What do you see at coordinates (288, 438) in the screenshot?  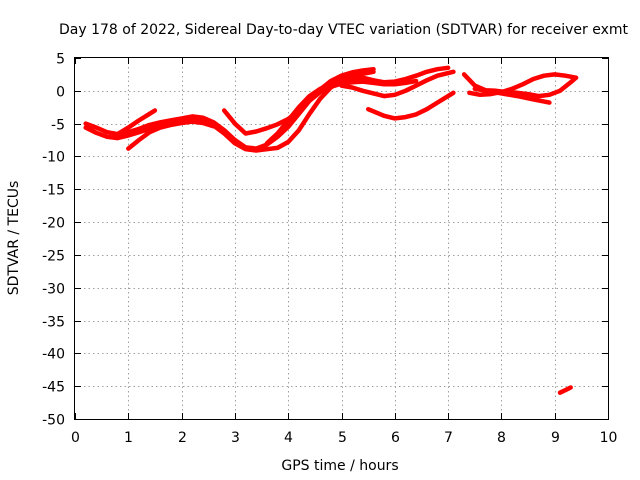 I see `x-tick-label: 4` at bounding box center [288, 438].